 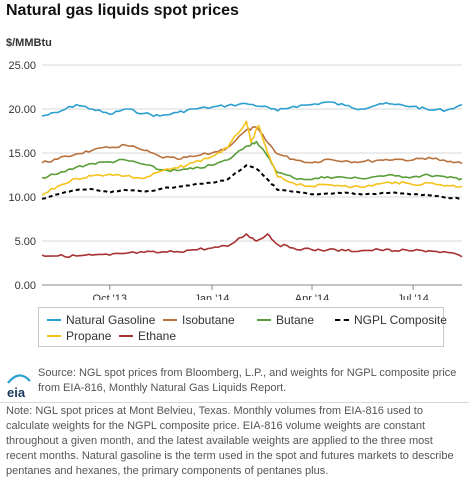 What do you see at coordinates (110, 296) in the screenshot?
I see `x-tick-label: Oct '13` at bounding box center [110, 296].